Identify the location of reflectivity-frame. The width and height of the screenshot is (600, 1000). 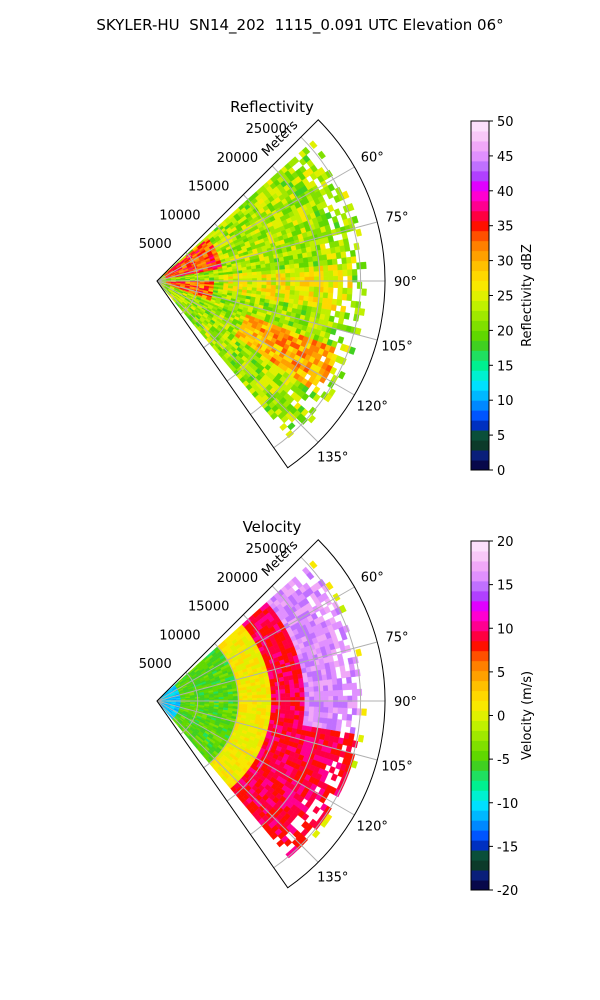
(271, 294).